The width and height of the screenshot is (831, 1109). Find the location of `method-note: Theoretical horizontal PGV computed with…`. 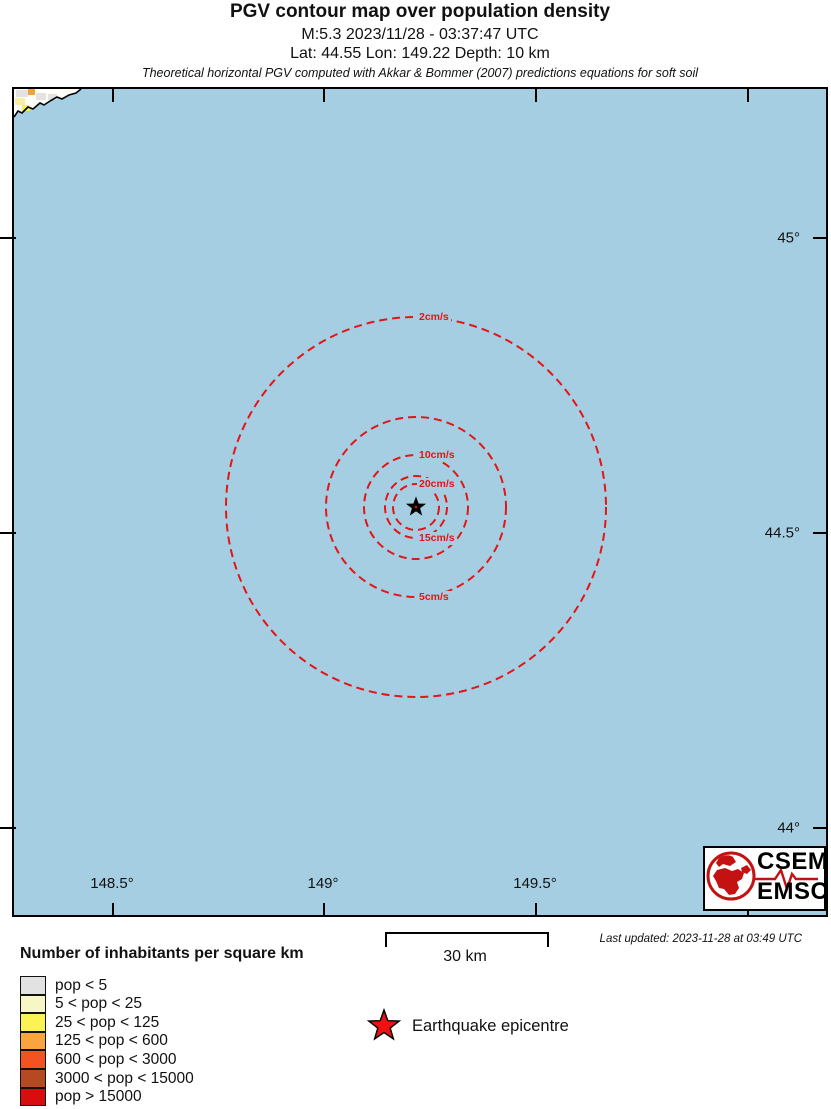

method-note: Theoretical horizontal PGV computed with… is located at coordinates (420, 73).